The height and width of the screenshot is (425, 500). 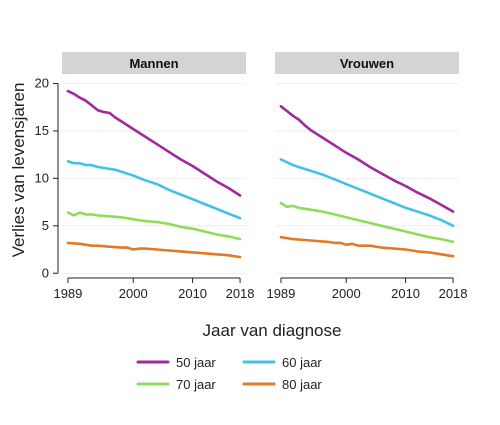 What do you see at coordinates (45, 225) in the screenshot?
I see `y-tick-label: 5` at bounding box center [45, 225].